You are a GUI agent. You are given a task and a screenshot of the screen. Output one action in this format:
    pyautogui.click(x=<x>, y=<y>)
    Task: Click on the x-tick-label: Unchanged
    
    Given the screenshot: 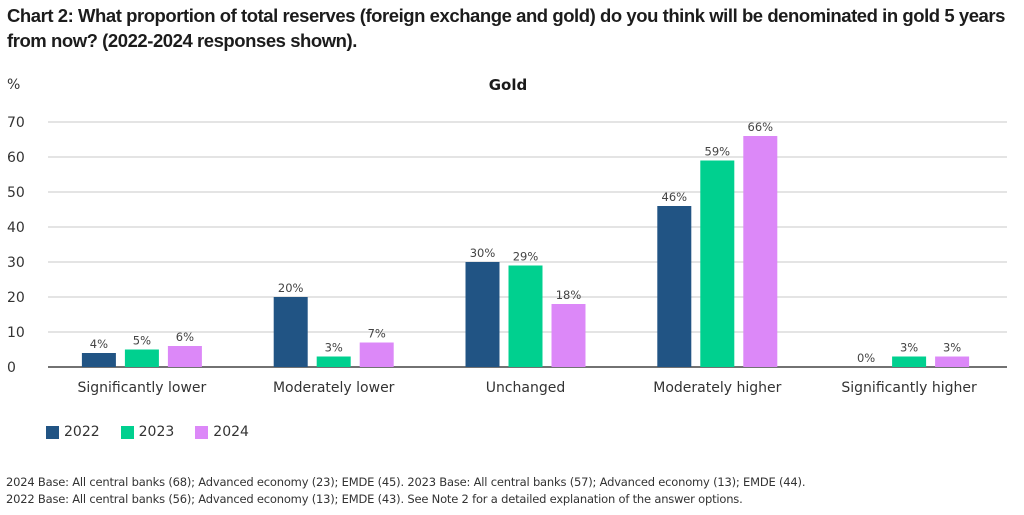 What is the action you would take?
    pyautogui.click(x=526, y=388)
    